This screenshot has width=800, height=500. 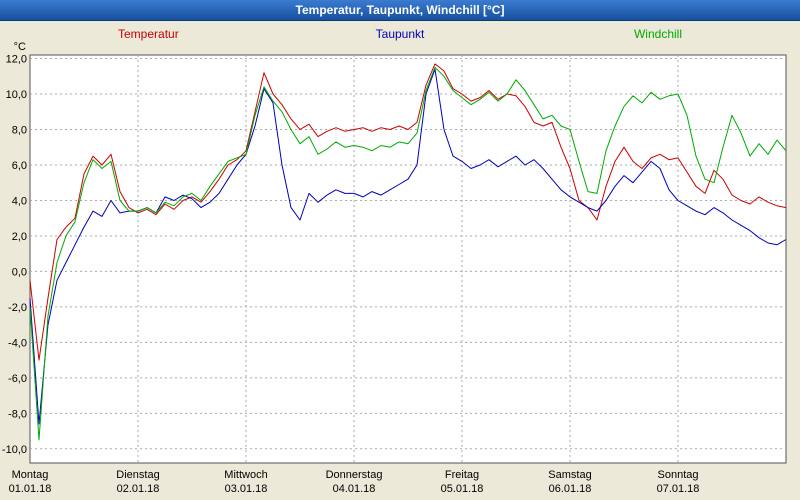 I want to click on y-tick-label: -10,0, so click(x=14, y=450).